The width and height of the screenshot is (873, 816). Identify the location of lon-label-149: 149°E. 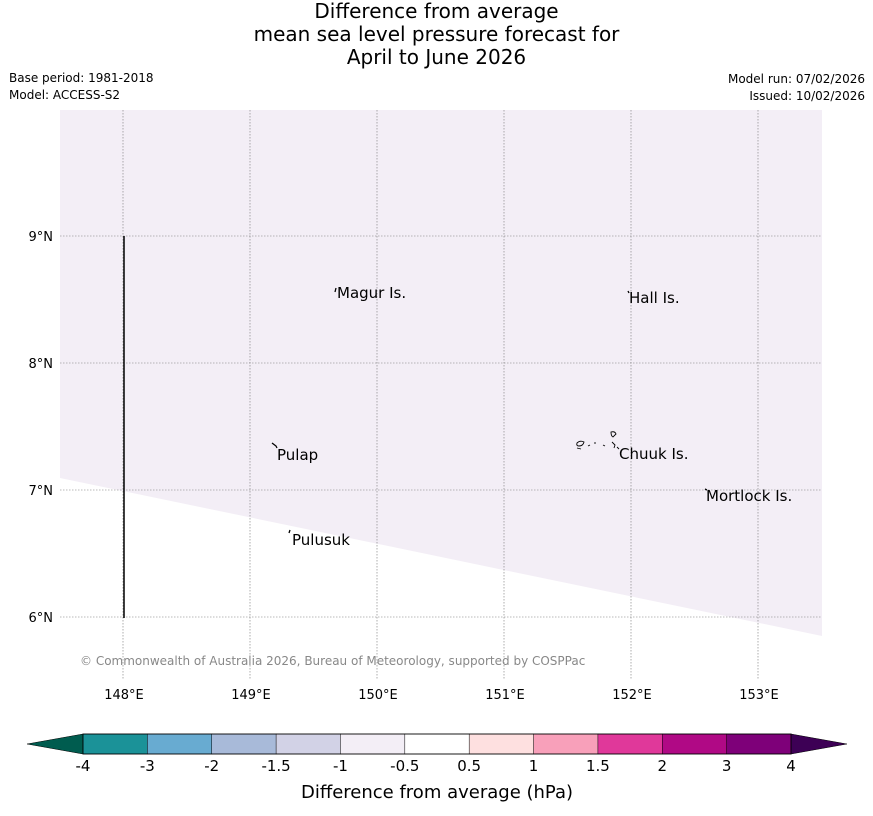
(251, 694).